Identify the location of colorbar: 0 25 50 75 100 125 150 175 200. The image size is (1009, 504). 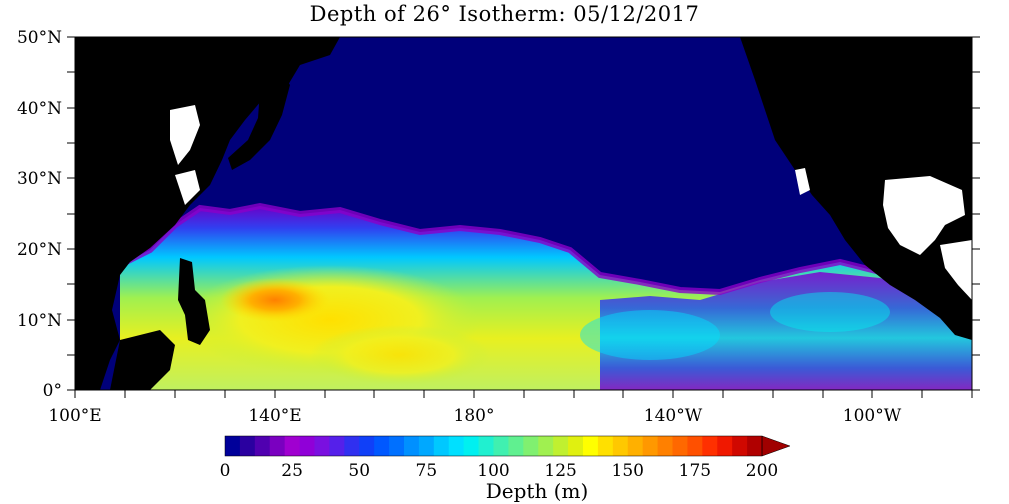
(505, 458).